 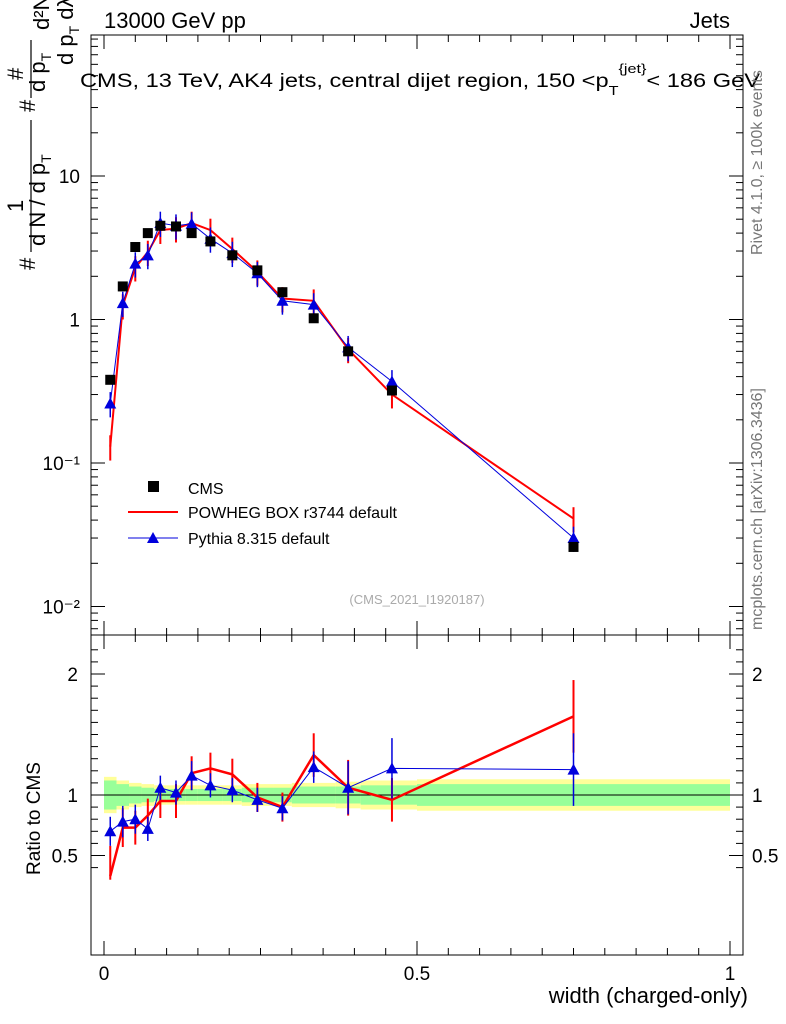 I want to click on svg-text: d²N, so click(x=41, y=15).